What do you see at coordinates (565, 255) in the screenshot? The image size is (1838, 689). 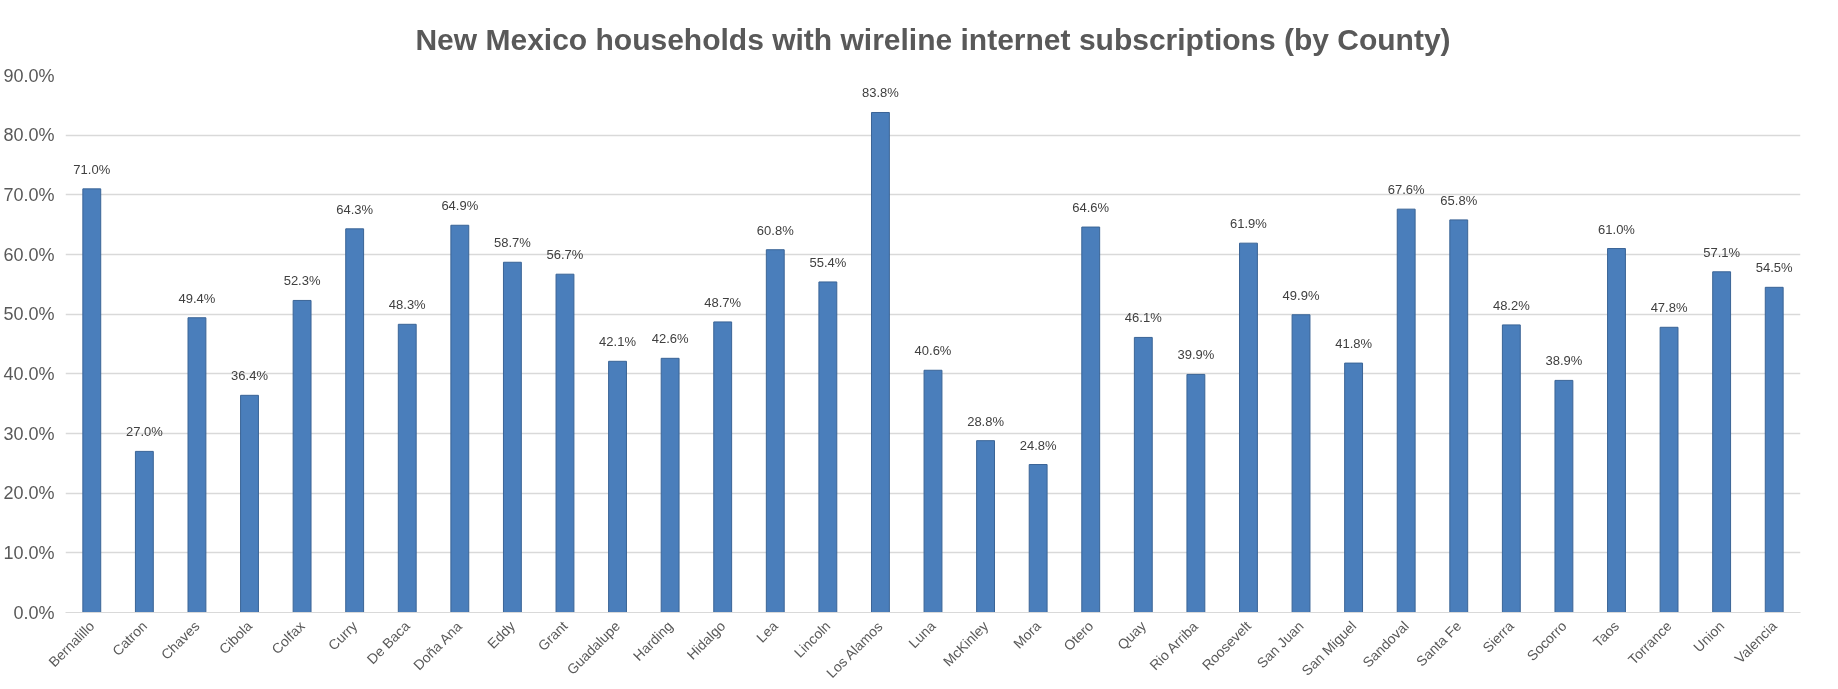 I see `data-label: 56.7%` at bounding box center [565, 255].